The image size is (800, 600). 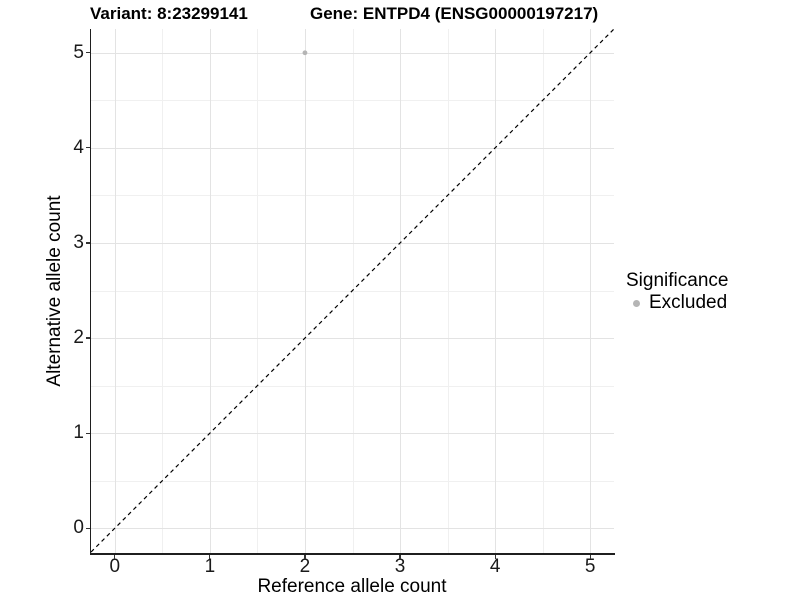 I want to click on x-tick-label: 2, so click(x=305, y=566).